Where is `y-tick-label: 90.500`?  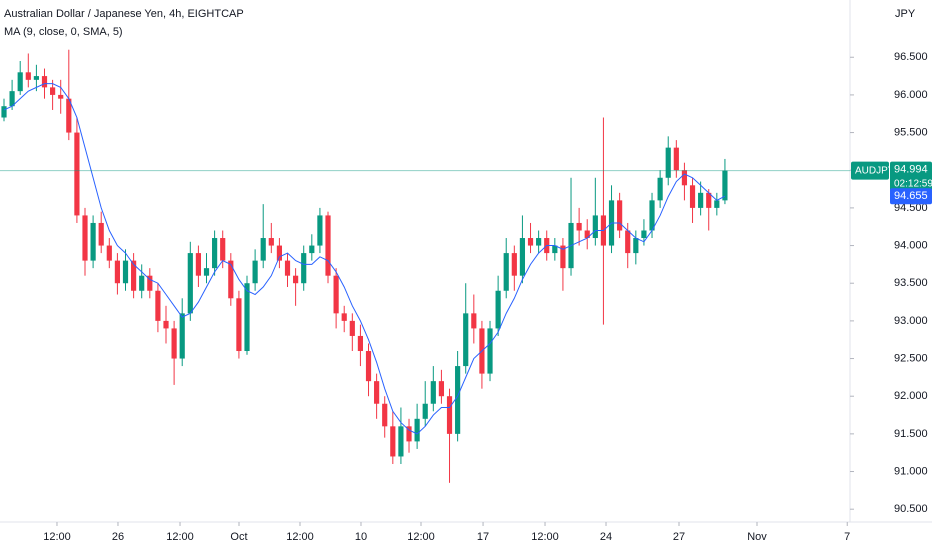 y-tick-label: 90.500 is located at coordinates (911, 509).